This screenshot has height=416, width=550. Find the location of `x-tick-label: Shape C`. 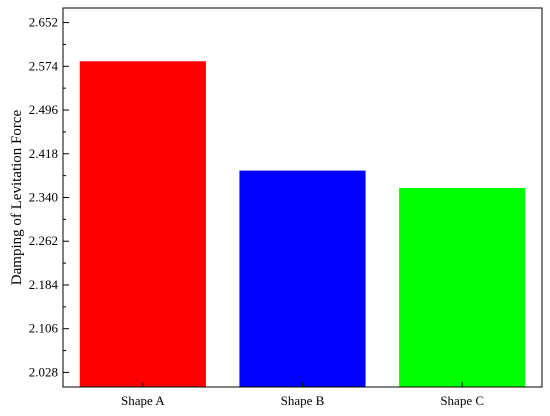

x-tick-label: Shape C is located at coordinates (462, 400).